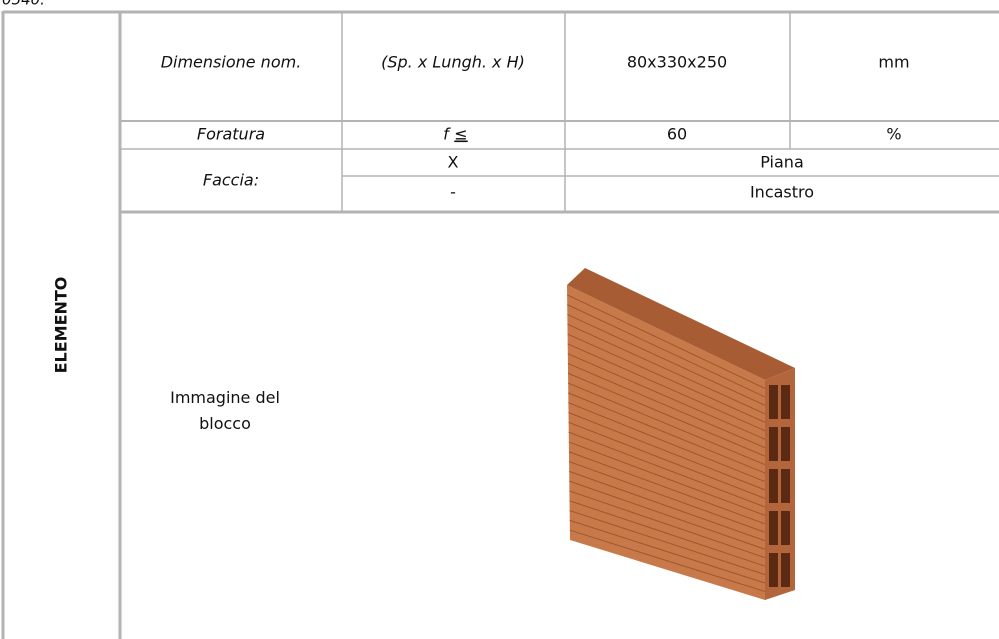  Describe the element at coordinates (893, 62) in the screenshot. I see `cell: mm` at that location.